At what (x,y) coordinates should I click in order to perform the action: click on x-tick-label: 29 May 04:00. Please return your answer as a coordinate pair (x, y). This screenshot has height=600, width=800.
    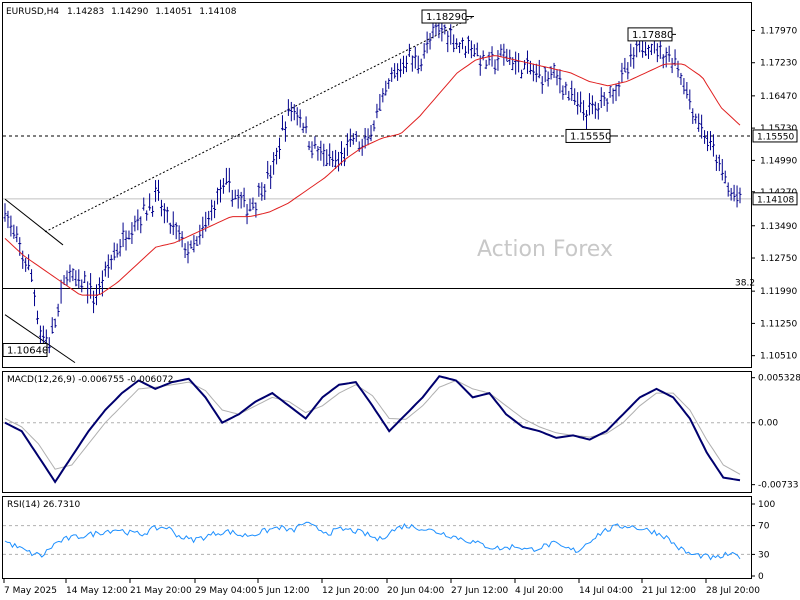
    Looking at the image, I should click on (226, 591).